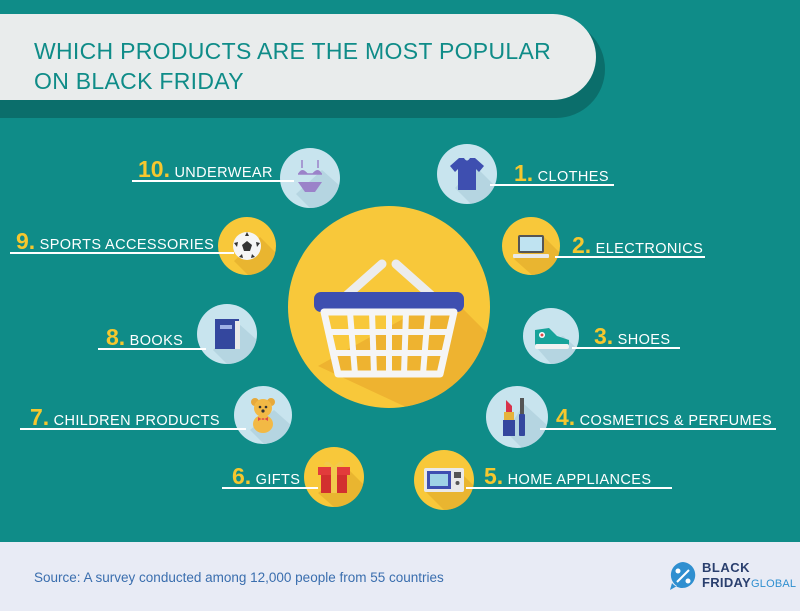  I want to click on item-6-text: GIFTS, so click(278, 480).